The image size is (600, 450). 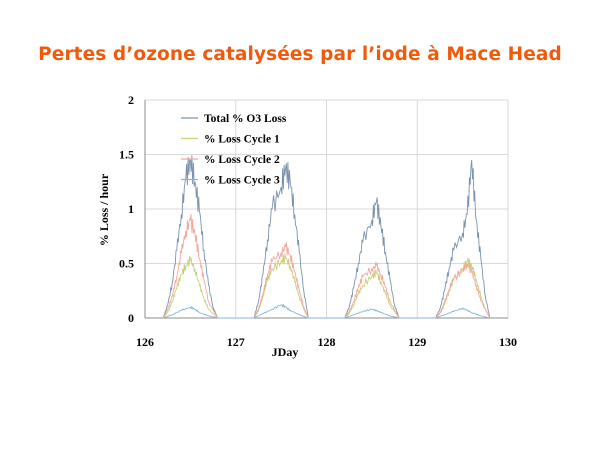 I want to click on y-axis-title: % Loss / hour, so click(x=104, y=209).